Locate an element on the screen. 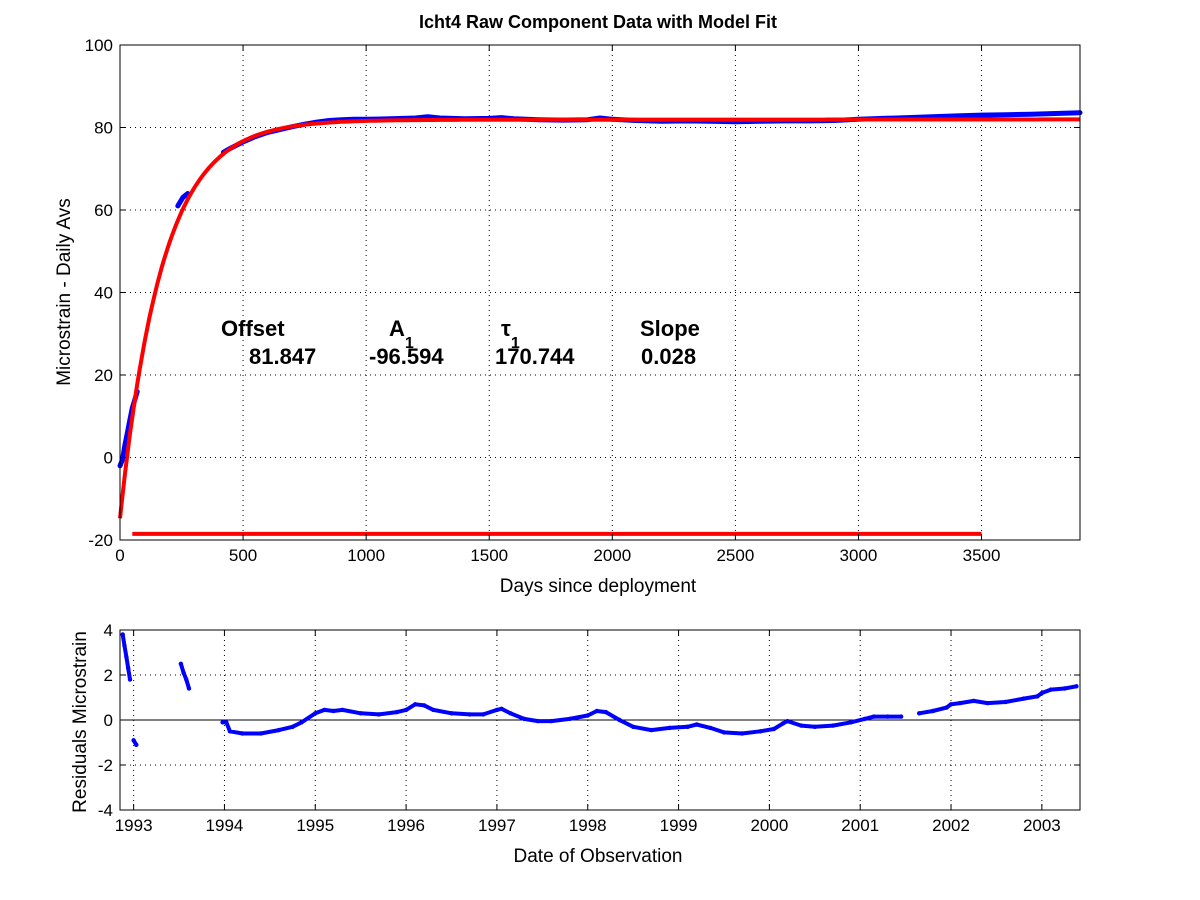 This screenshot has width=1200, height=900. top-y-tick-label: 20 is located at coordinates (103, 375).